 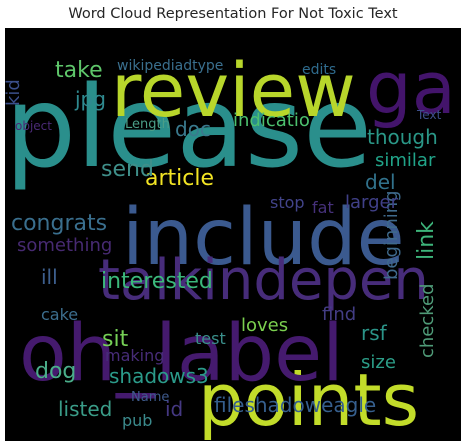 I want to click on word-link: link, so click(x=426, y=240).